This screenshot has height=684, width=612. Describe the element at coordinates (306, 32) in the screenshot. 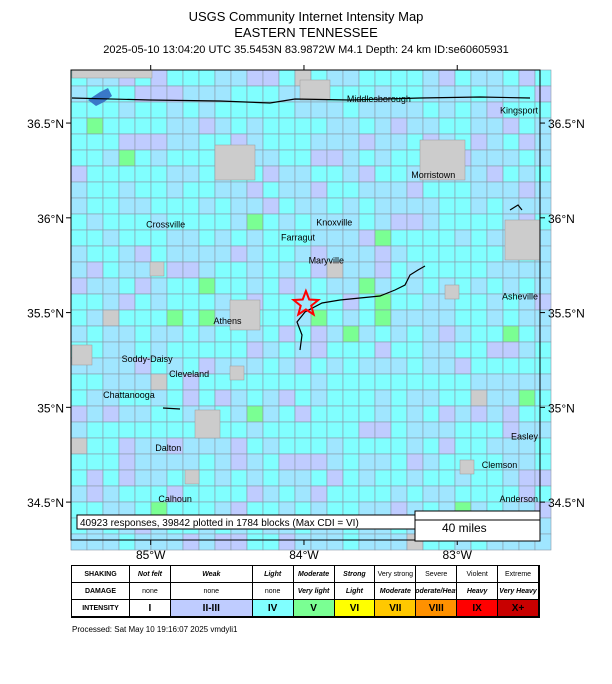

I see `region-title: EASTERN TENNESSEE` at that location.